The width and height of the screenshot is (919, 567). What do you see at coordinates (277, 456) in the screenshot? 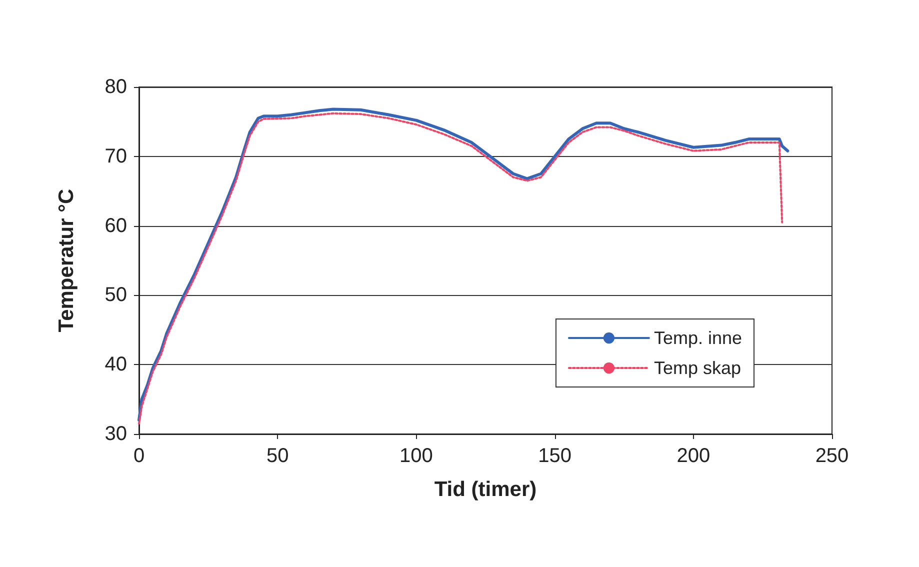
I see `x-tick-label: 50` at bounding box center [277, 456].